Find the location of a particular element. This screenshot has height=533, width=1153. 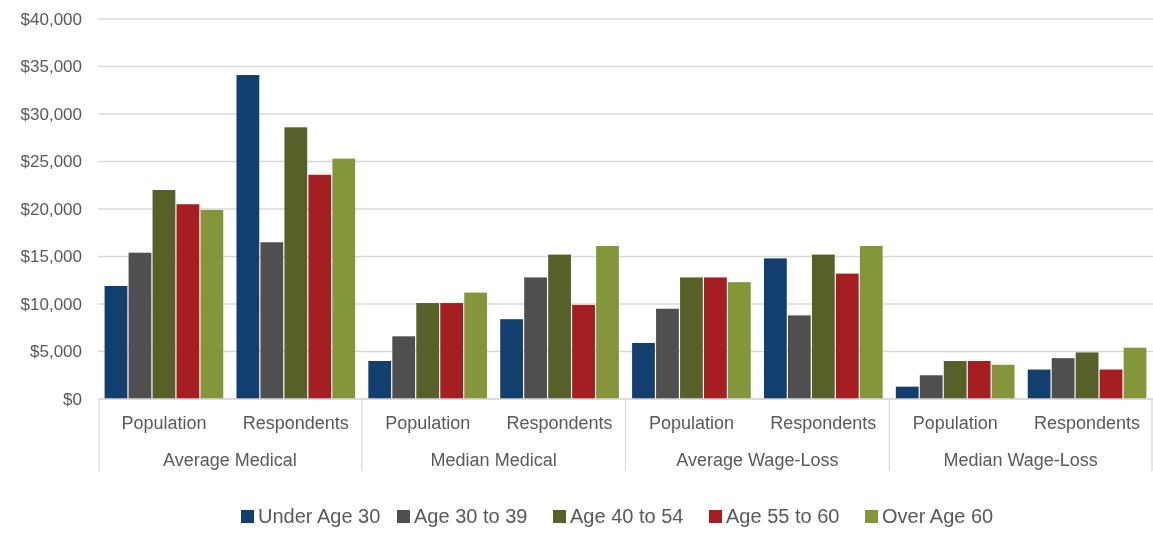

y-tick-label: $35,000 is located at coordinates (51, 67).